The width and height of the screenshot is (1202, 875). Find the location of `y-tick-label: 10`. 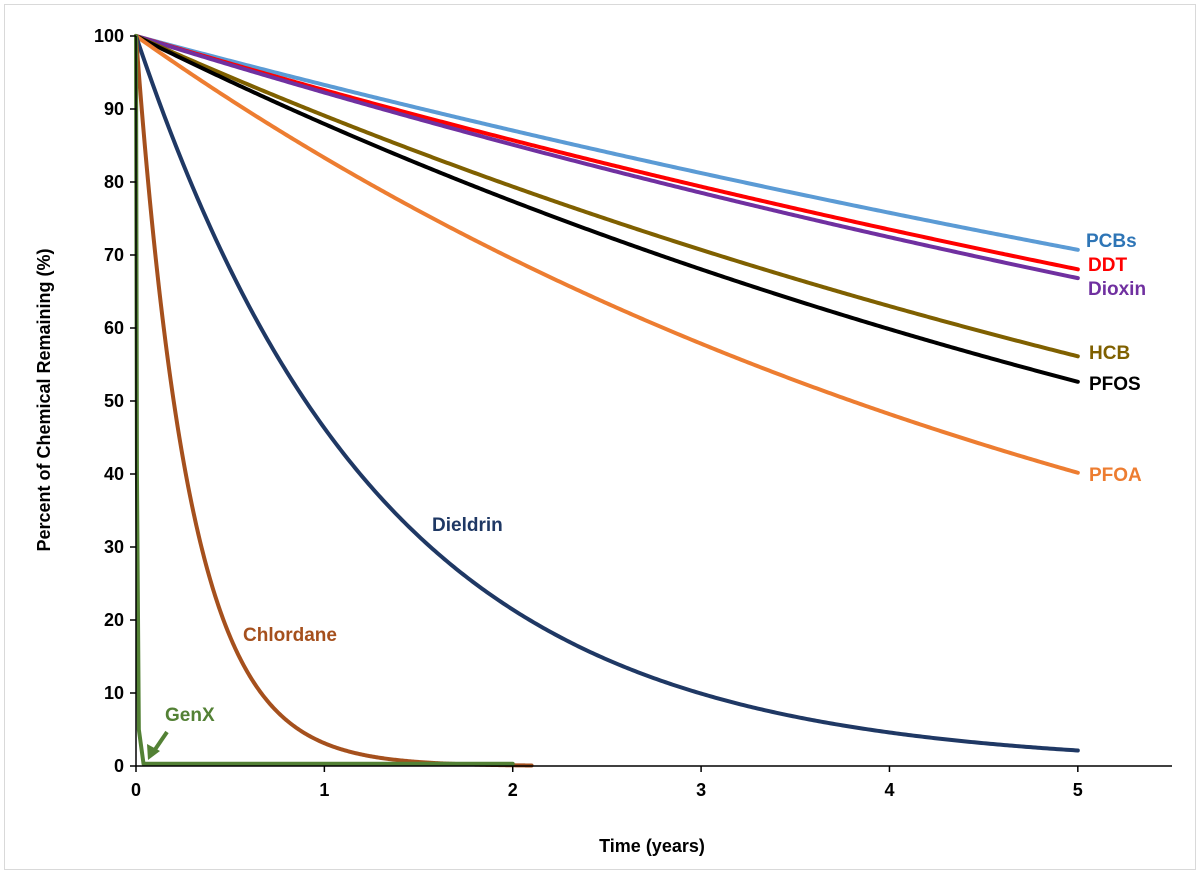

y-tick-label: 10 is located at coordinates (114, 693).